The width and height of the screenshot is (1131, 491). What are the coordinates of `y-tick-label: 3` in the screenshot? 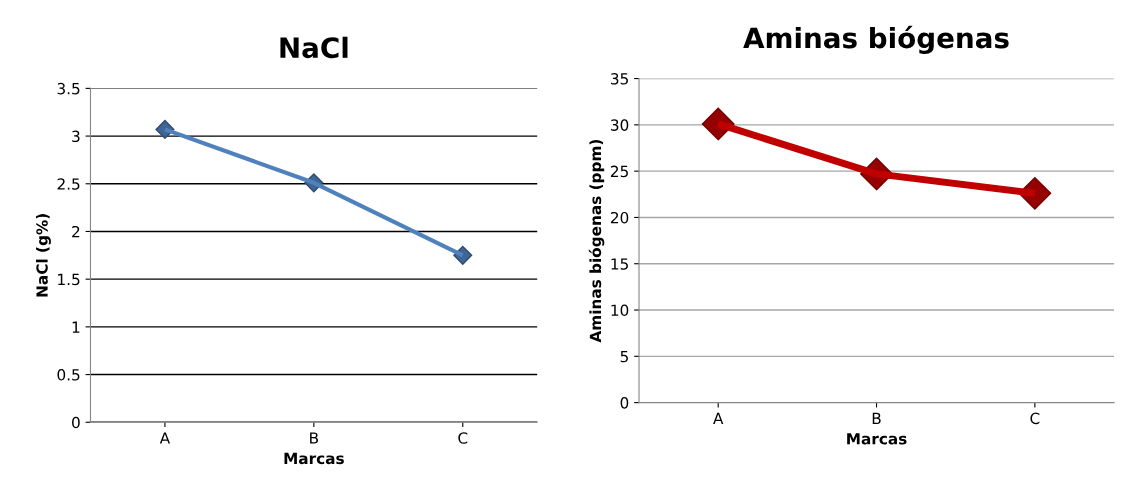 It's located at (76, 136).